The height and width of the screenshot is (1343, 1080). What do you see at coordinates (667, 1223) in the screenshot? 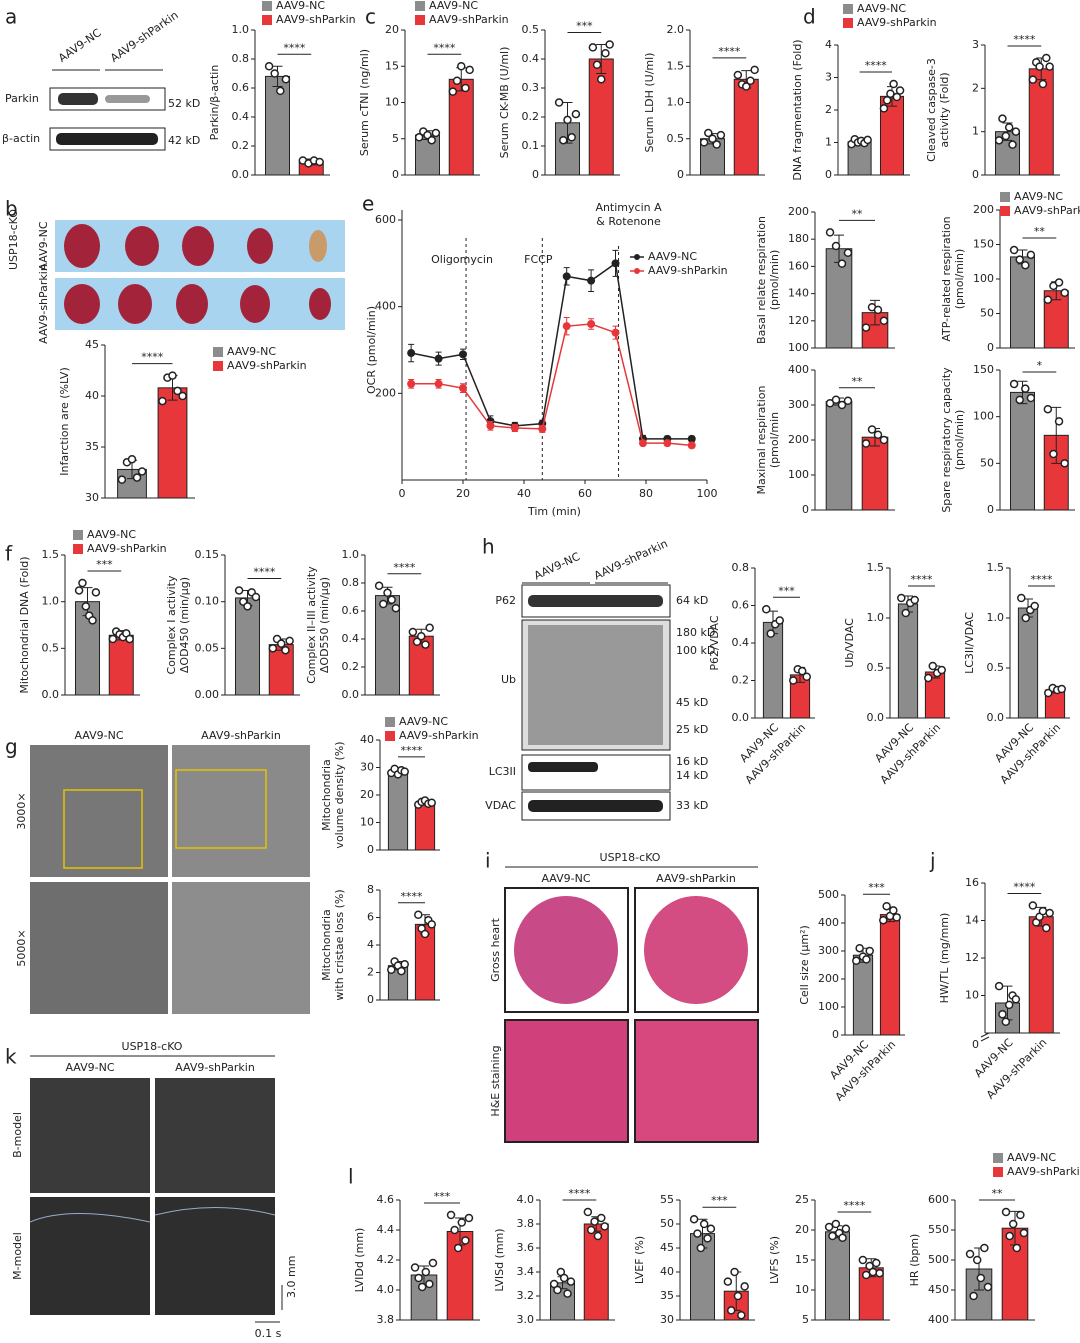
I see `y-tick-label: 50` at bounding box center [667, 1223].